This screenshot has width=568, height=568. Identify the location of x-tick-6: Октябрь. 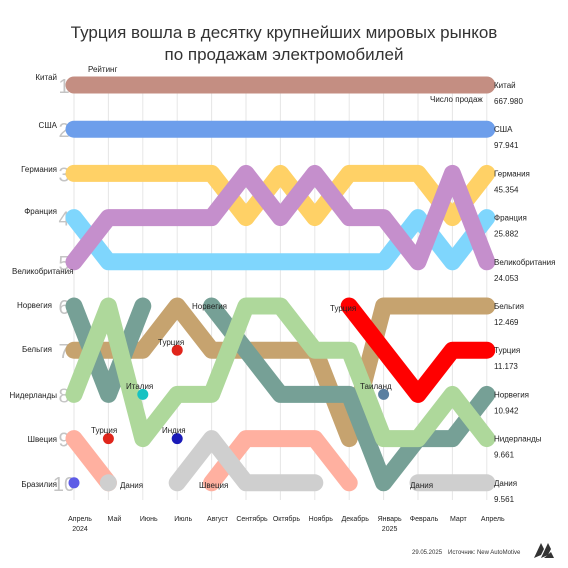
(286, 519).